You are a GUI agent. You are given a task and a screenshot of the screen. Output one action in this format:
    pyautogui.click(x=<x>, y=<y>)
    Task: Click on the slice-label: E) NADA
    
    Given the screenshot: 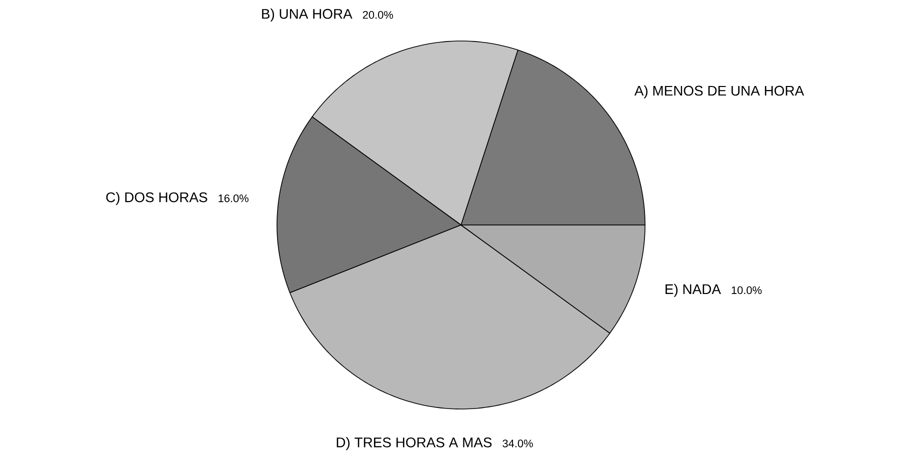 What is the action you would take?
    pyautogui.click(x=693, y=290)
    